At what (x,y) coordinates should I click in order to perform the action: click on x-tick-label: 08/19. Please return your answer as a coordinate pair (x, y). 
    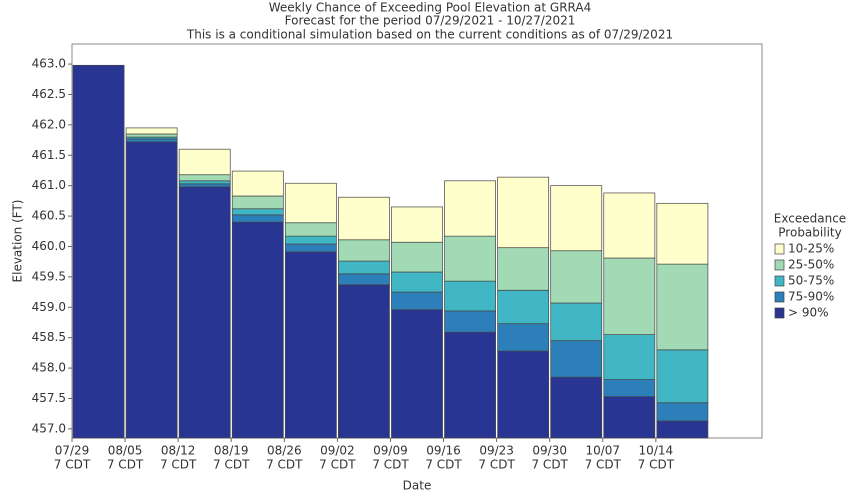
    Looking at the image, I should click on (231, 451).